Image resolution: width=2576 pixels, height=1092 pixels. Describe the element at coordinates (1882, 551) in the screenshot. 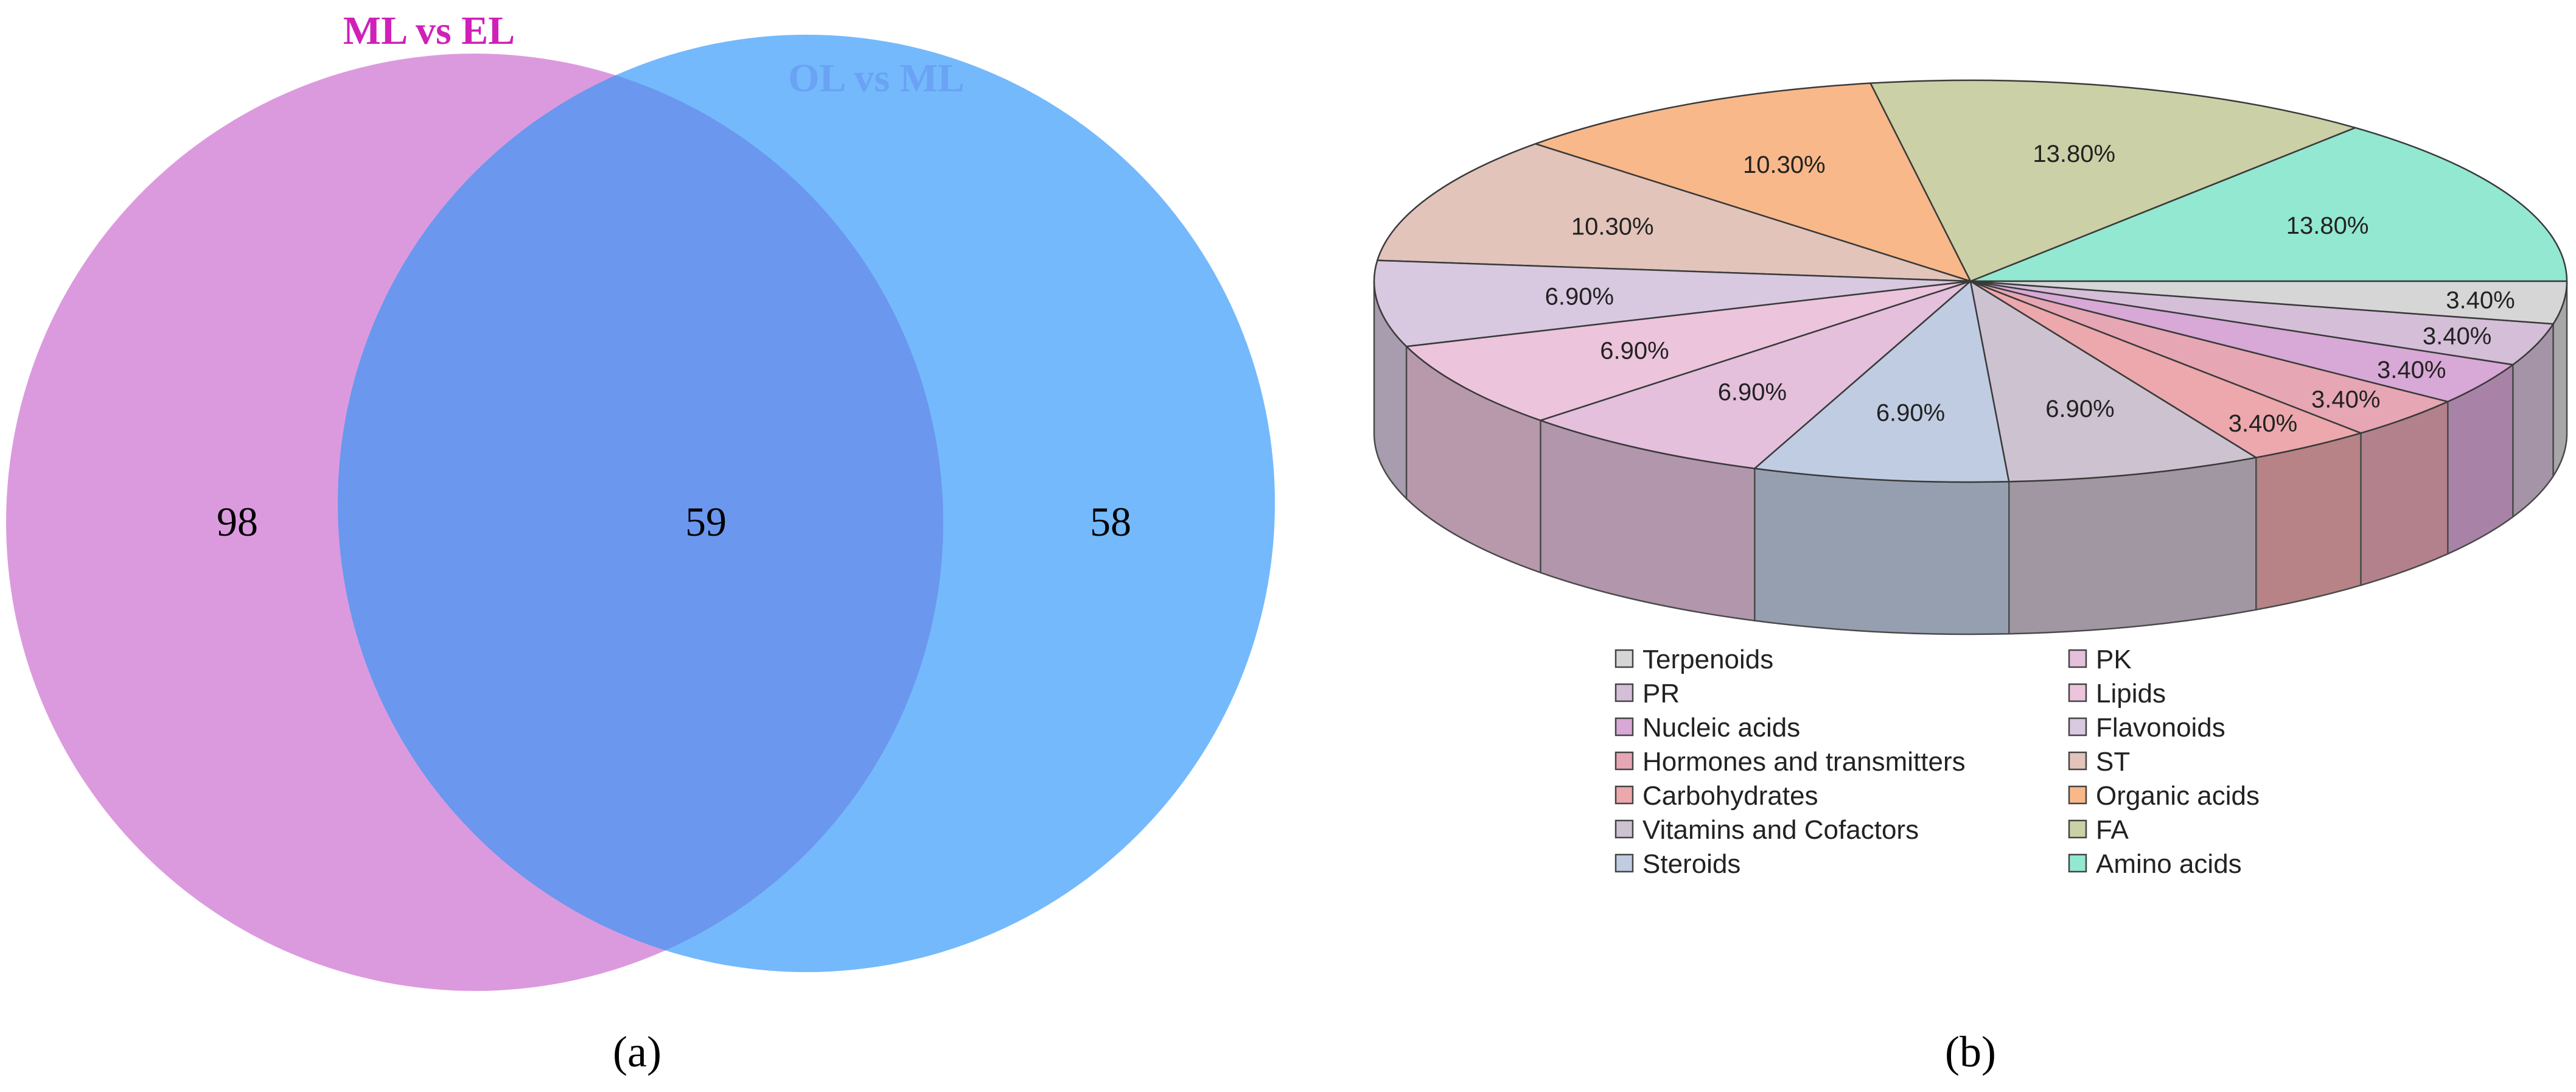

I see `pie-side-steroids` at that location.